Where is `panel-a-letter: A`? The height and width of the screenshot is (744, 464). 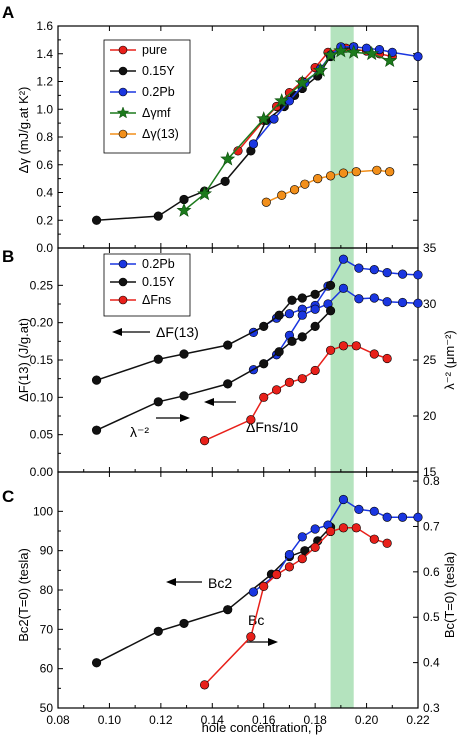
panel-a-letter: A is located at coordinates (8, 12).